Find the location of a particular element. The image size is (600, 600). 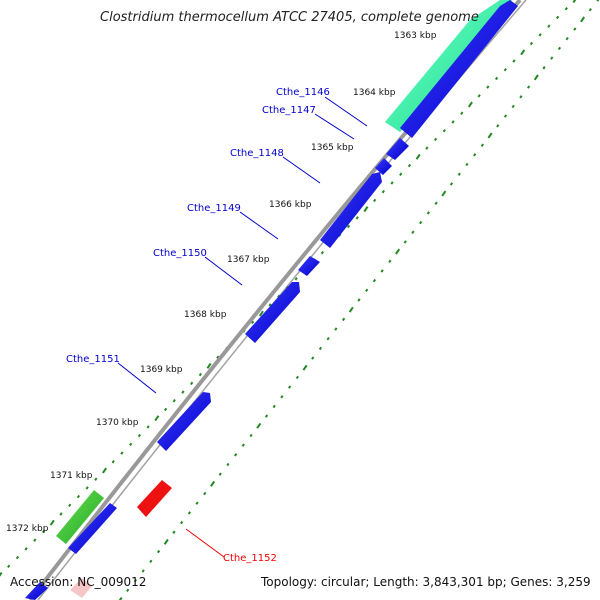

gene-label: Cthe_1148 is located at coordinates (257, 153).